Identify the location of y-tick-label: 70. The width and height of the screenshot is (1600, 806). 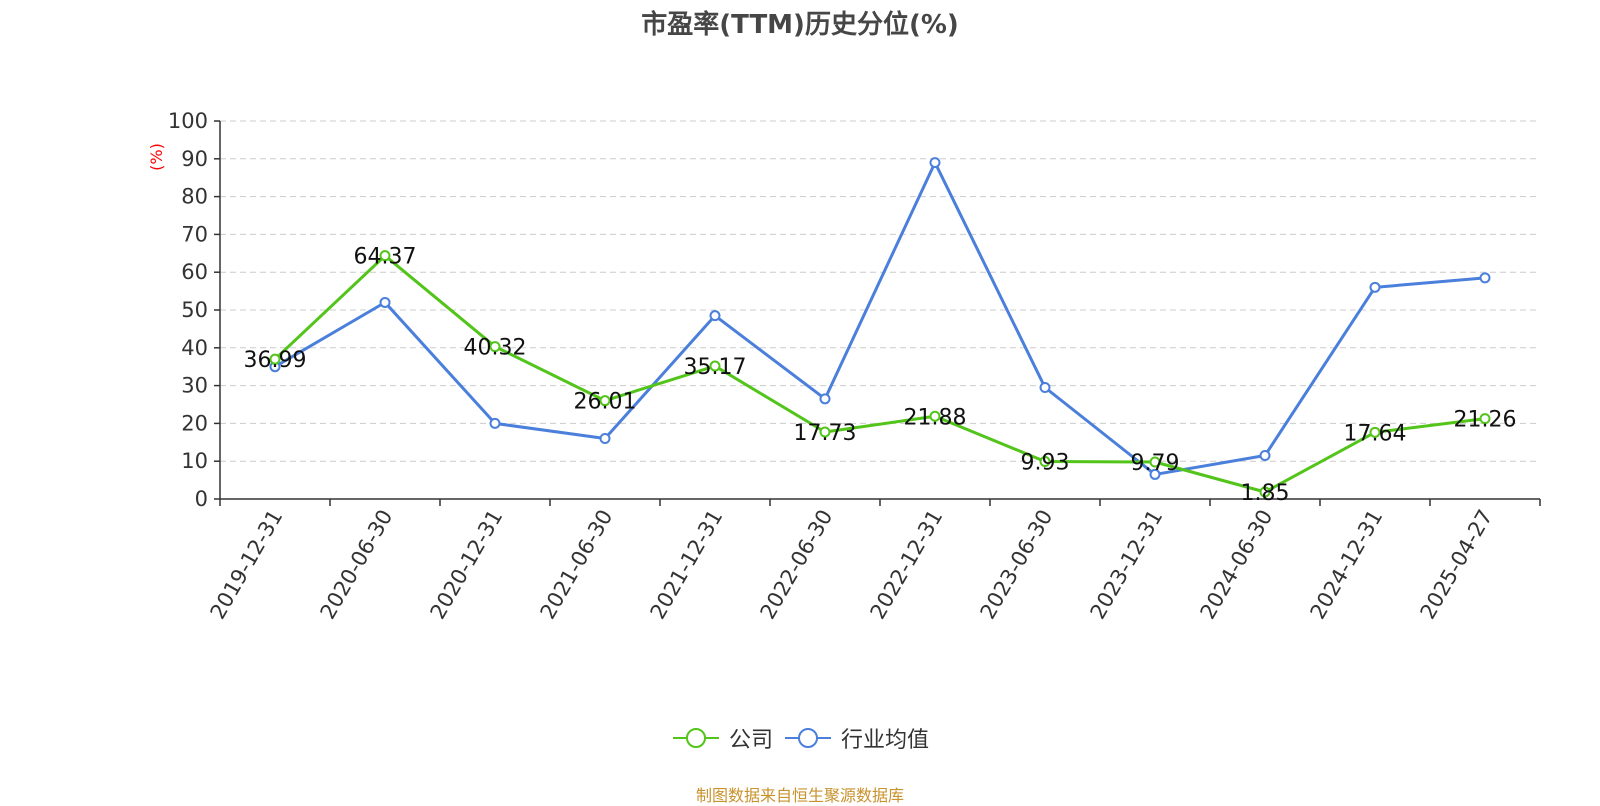
(194, 234).